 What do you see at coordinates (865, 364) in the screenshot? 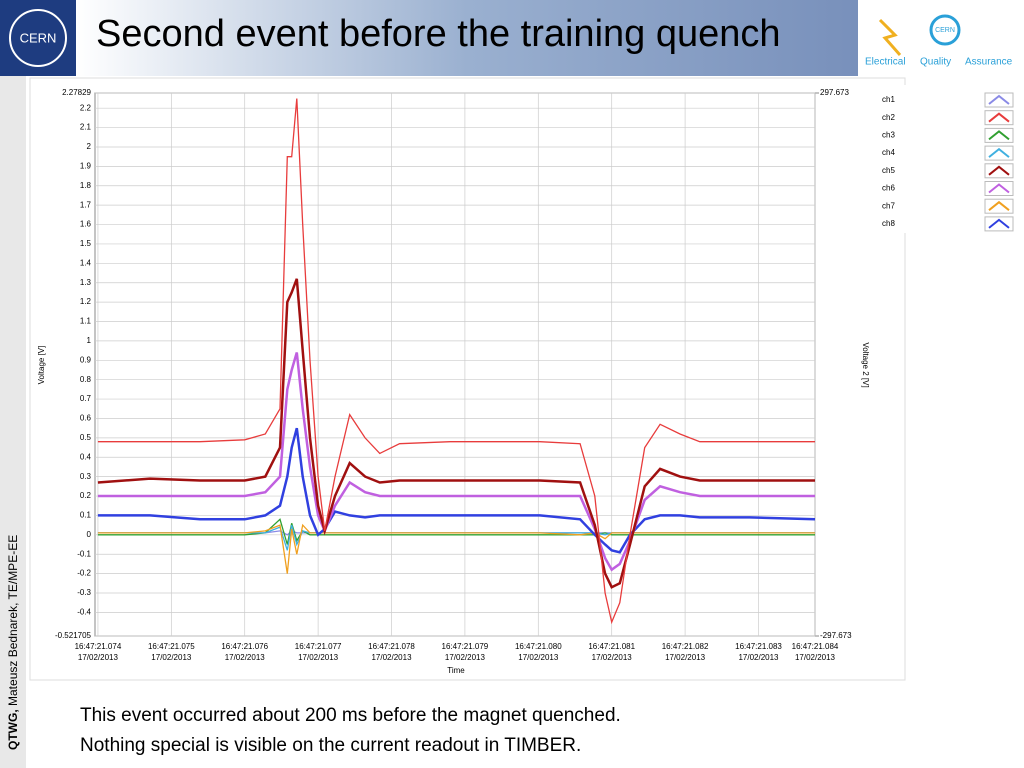
I see `y2-axis-label: Voltage 2 [V]` at bounding box center [865, 364].